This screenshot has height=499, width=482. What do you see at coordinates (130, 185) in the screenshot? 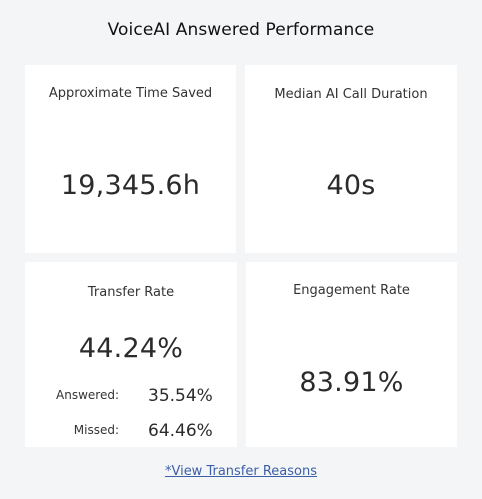
I see `time-saved-value: 19,345.6h` at bounding box center [130, 185].